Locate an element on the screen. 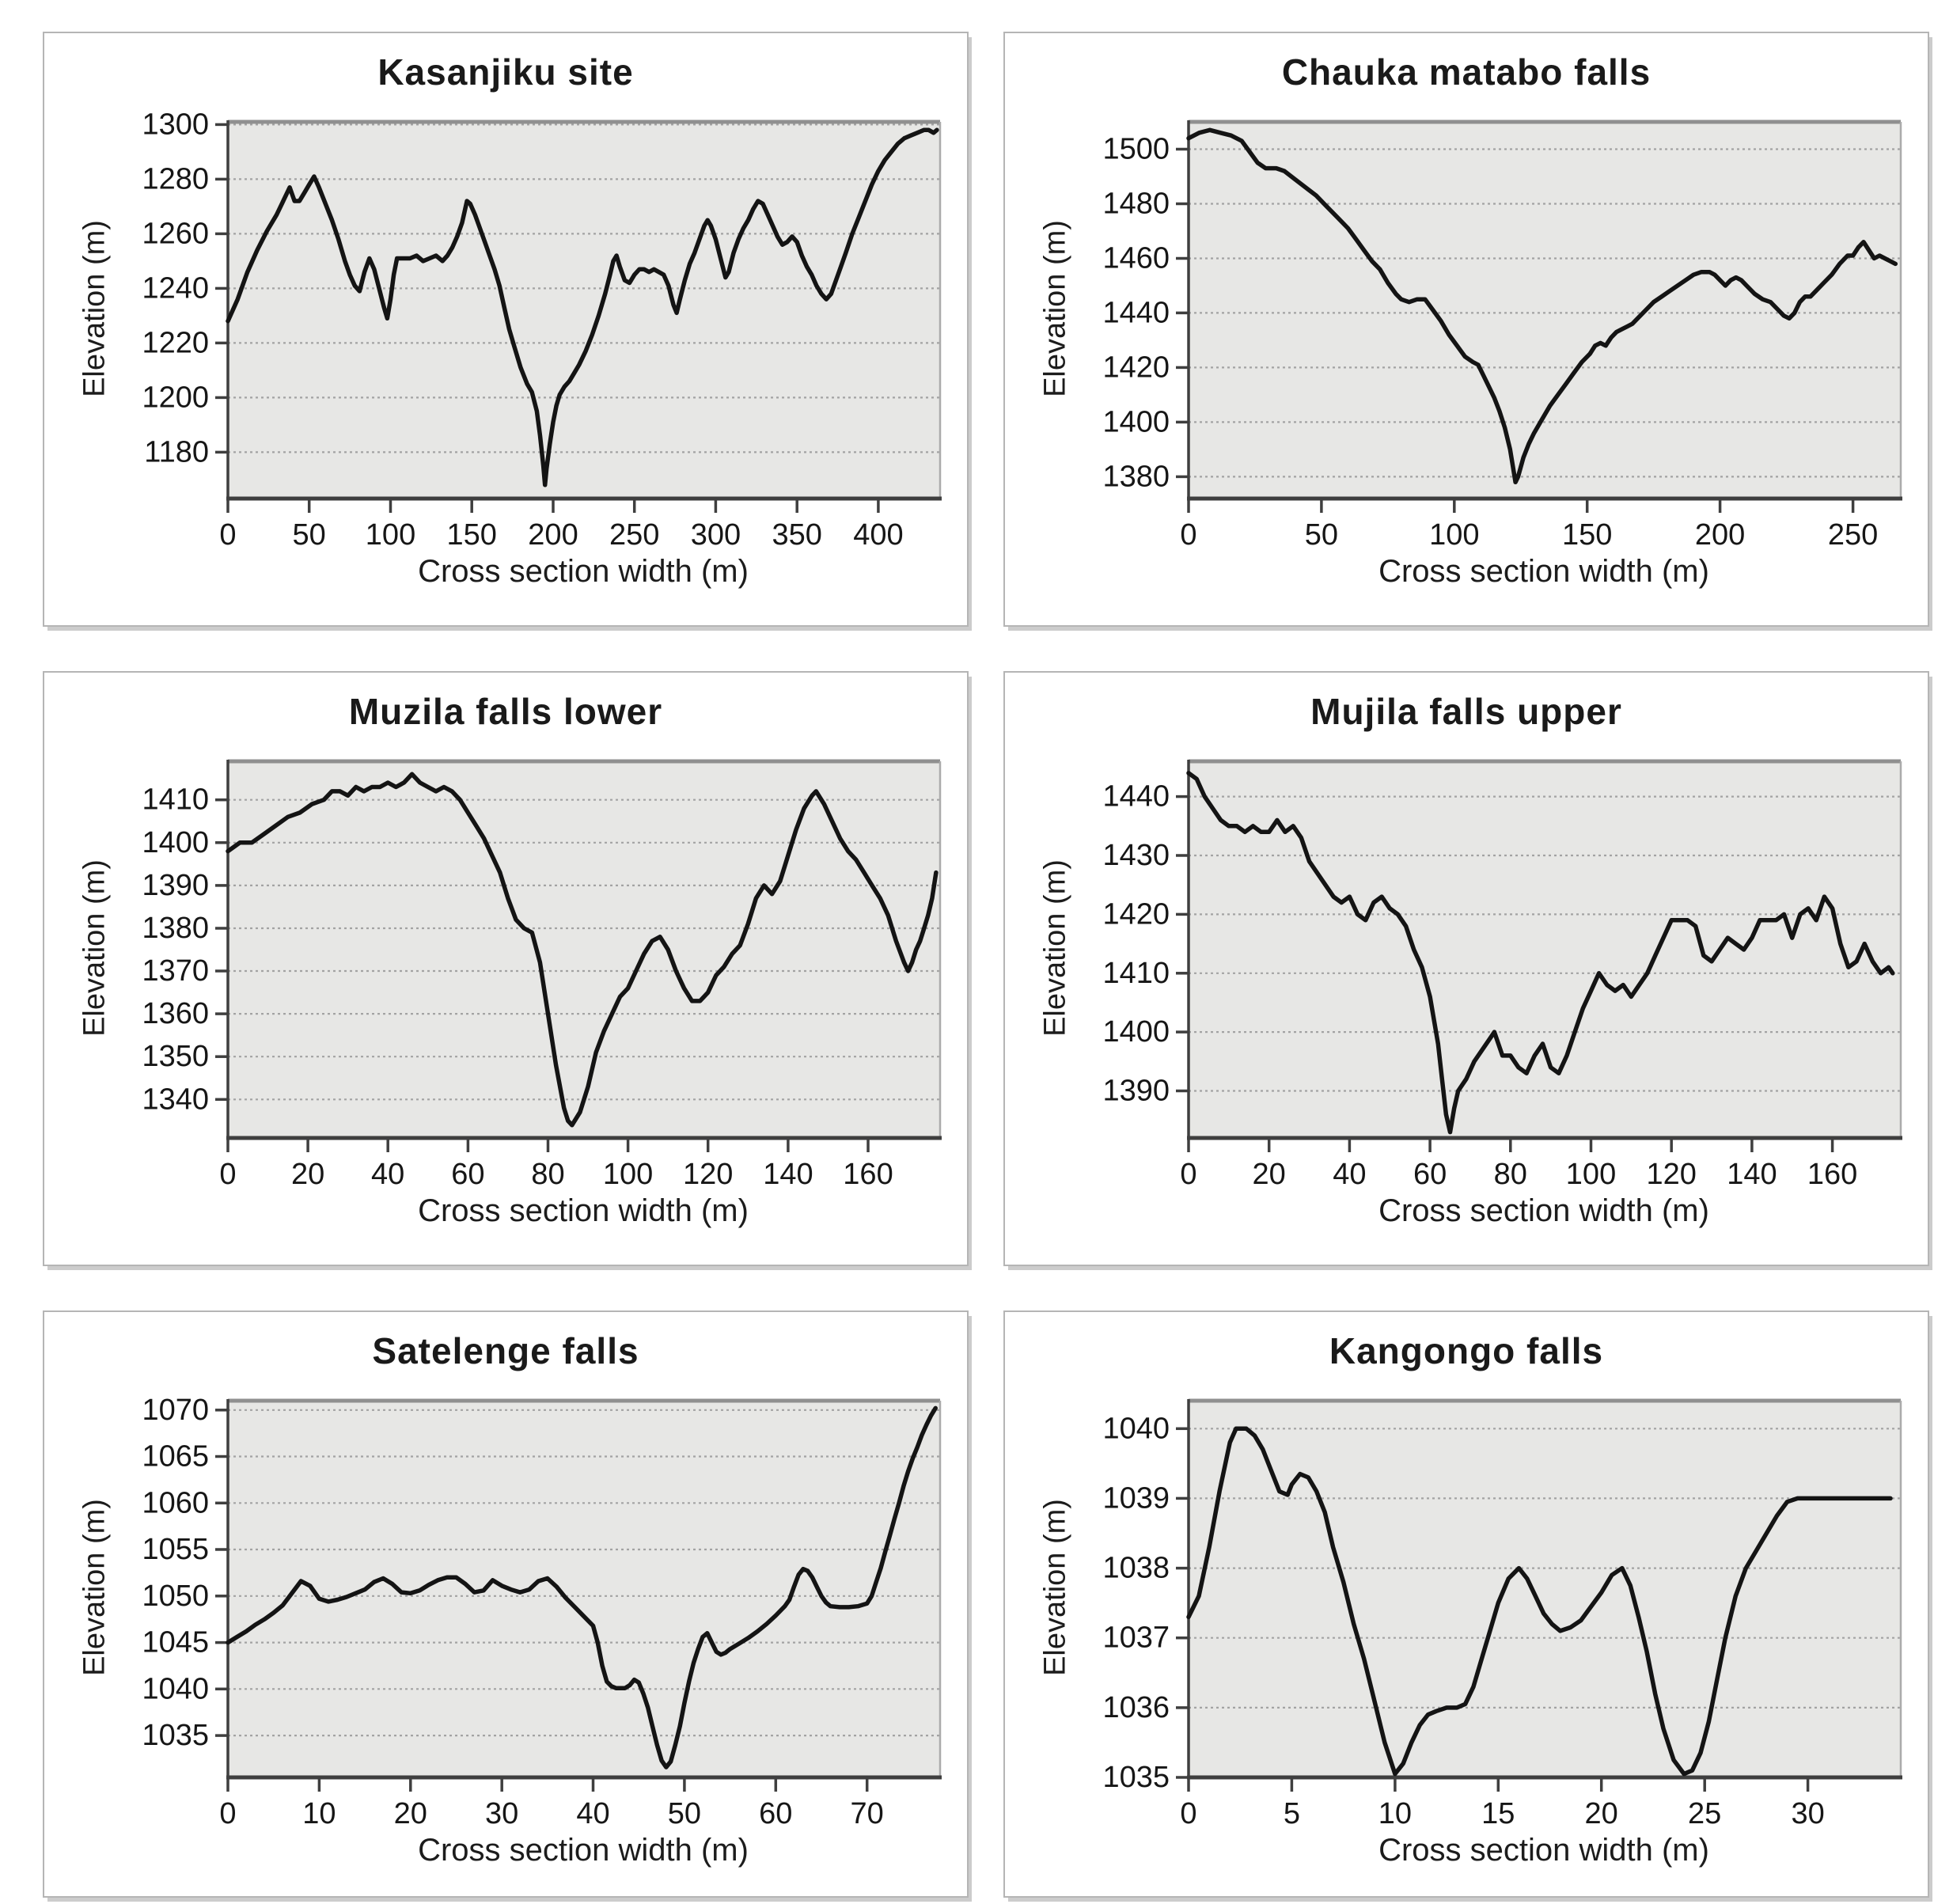 The image size is (1934, 1904). y-tick-label: 1360 is located at coordinates (175, 1013).